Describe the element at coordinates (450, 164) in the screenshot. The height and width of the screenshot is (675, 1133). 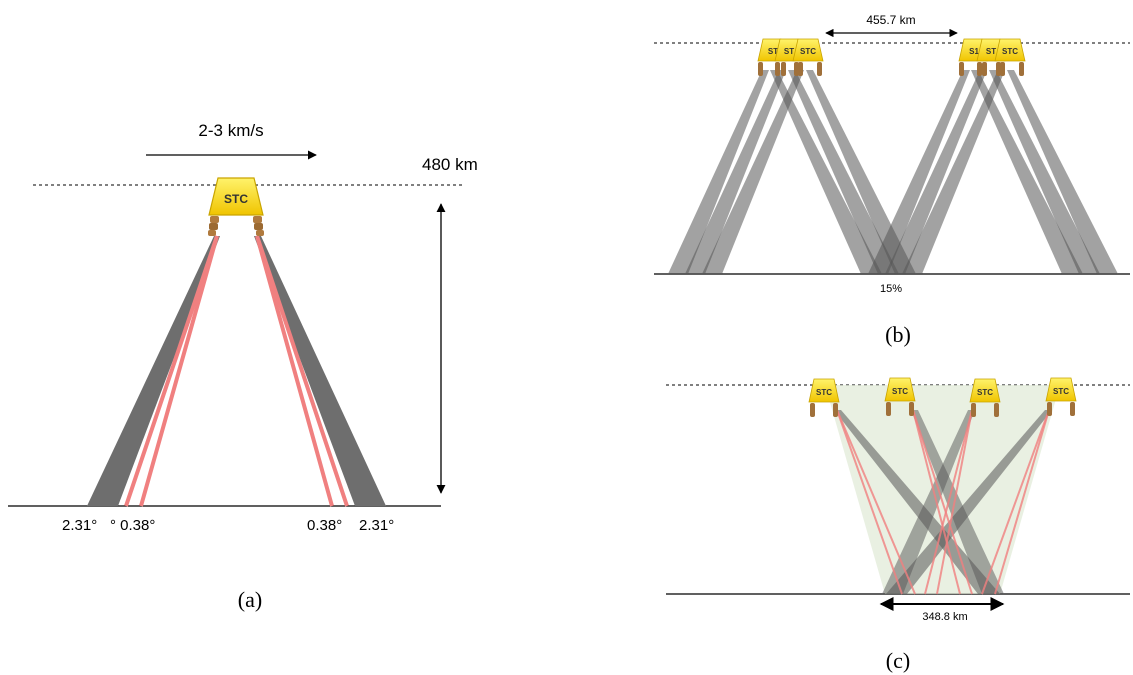
I see `altitude-label: 480 km` at that location.